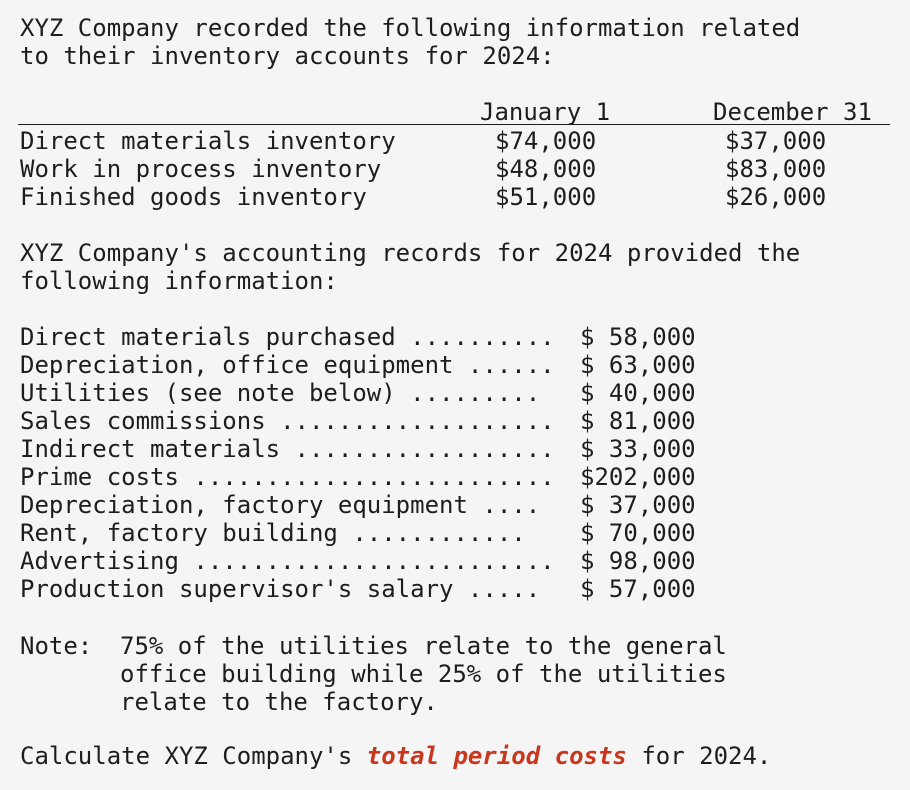  I want to click on note-label: Note:, so click(56, 646).